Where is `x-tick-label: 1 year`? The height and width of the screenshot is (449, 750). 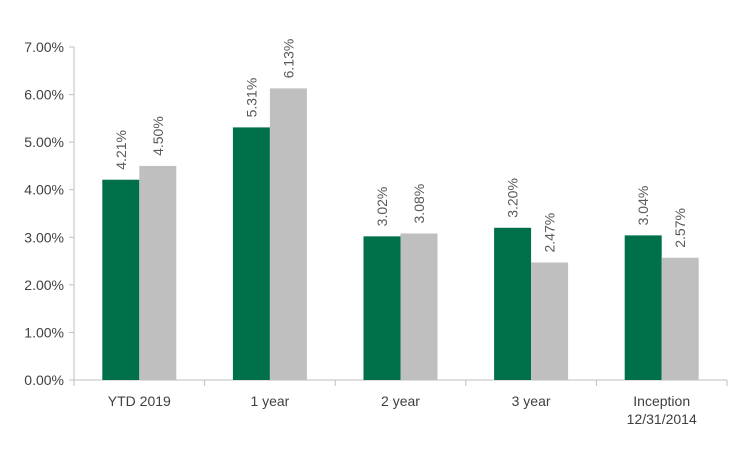 x-tick-label: 1 year is located at coordinates (269, 401).